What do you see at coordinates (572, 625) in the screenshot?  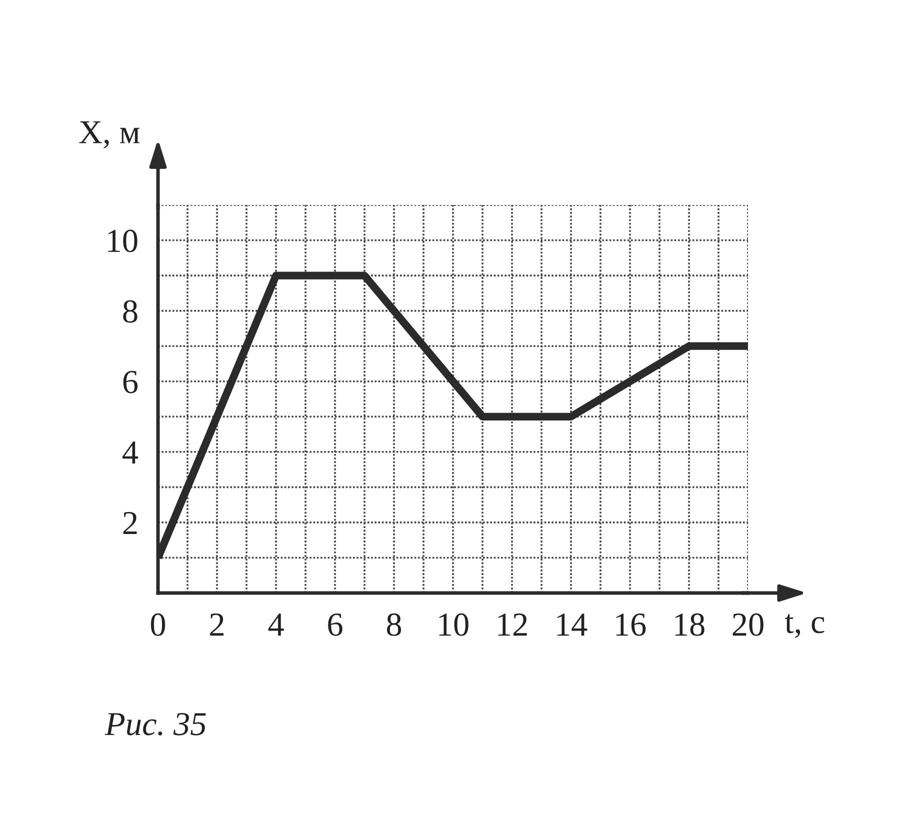 I see `x-tick-label: 14` at bounding box center [572, 625].